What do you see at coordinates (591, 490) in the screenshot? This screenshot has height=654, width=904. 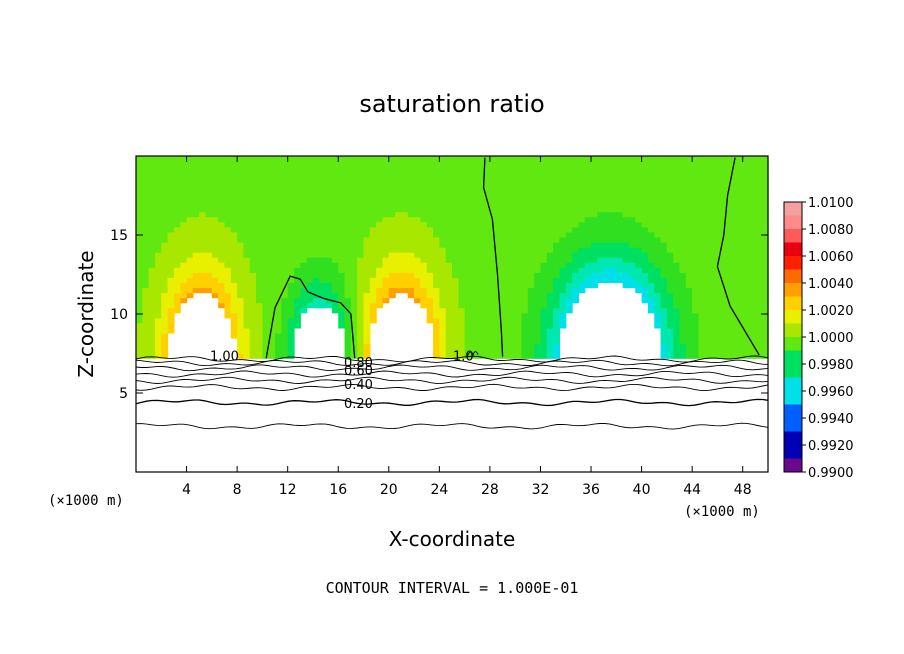 I see `x-tick-label: 36` at bounding box center [591, 490].